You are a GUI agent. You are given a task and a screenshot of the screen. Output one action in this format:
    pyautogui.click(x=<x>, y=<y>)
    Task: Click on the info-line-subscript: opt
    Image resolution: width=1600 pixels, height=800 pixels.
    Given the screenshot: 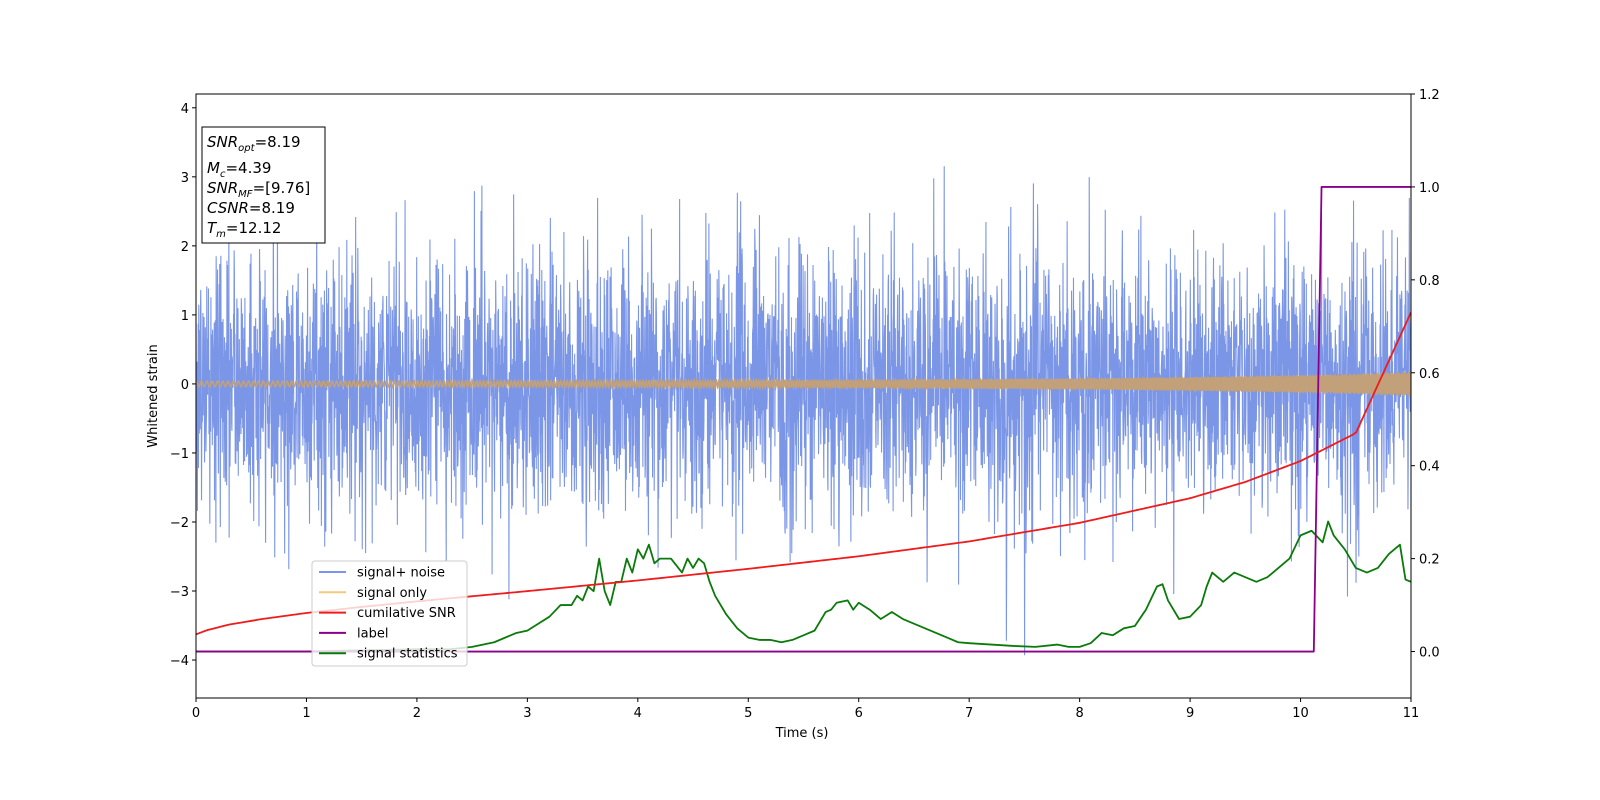 What is the action you would take?
    pyautogui.click(x=246, y=148)
    